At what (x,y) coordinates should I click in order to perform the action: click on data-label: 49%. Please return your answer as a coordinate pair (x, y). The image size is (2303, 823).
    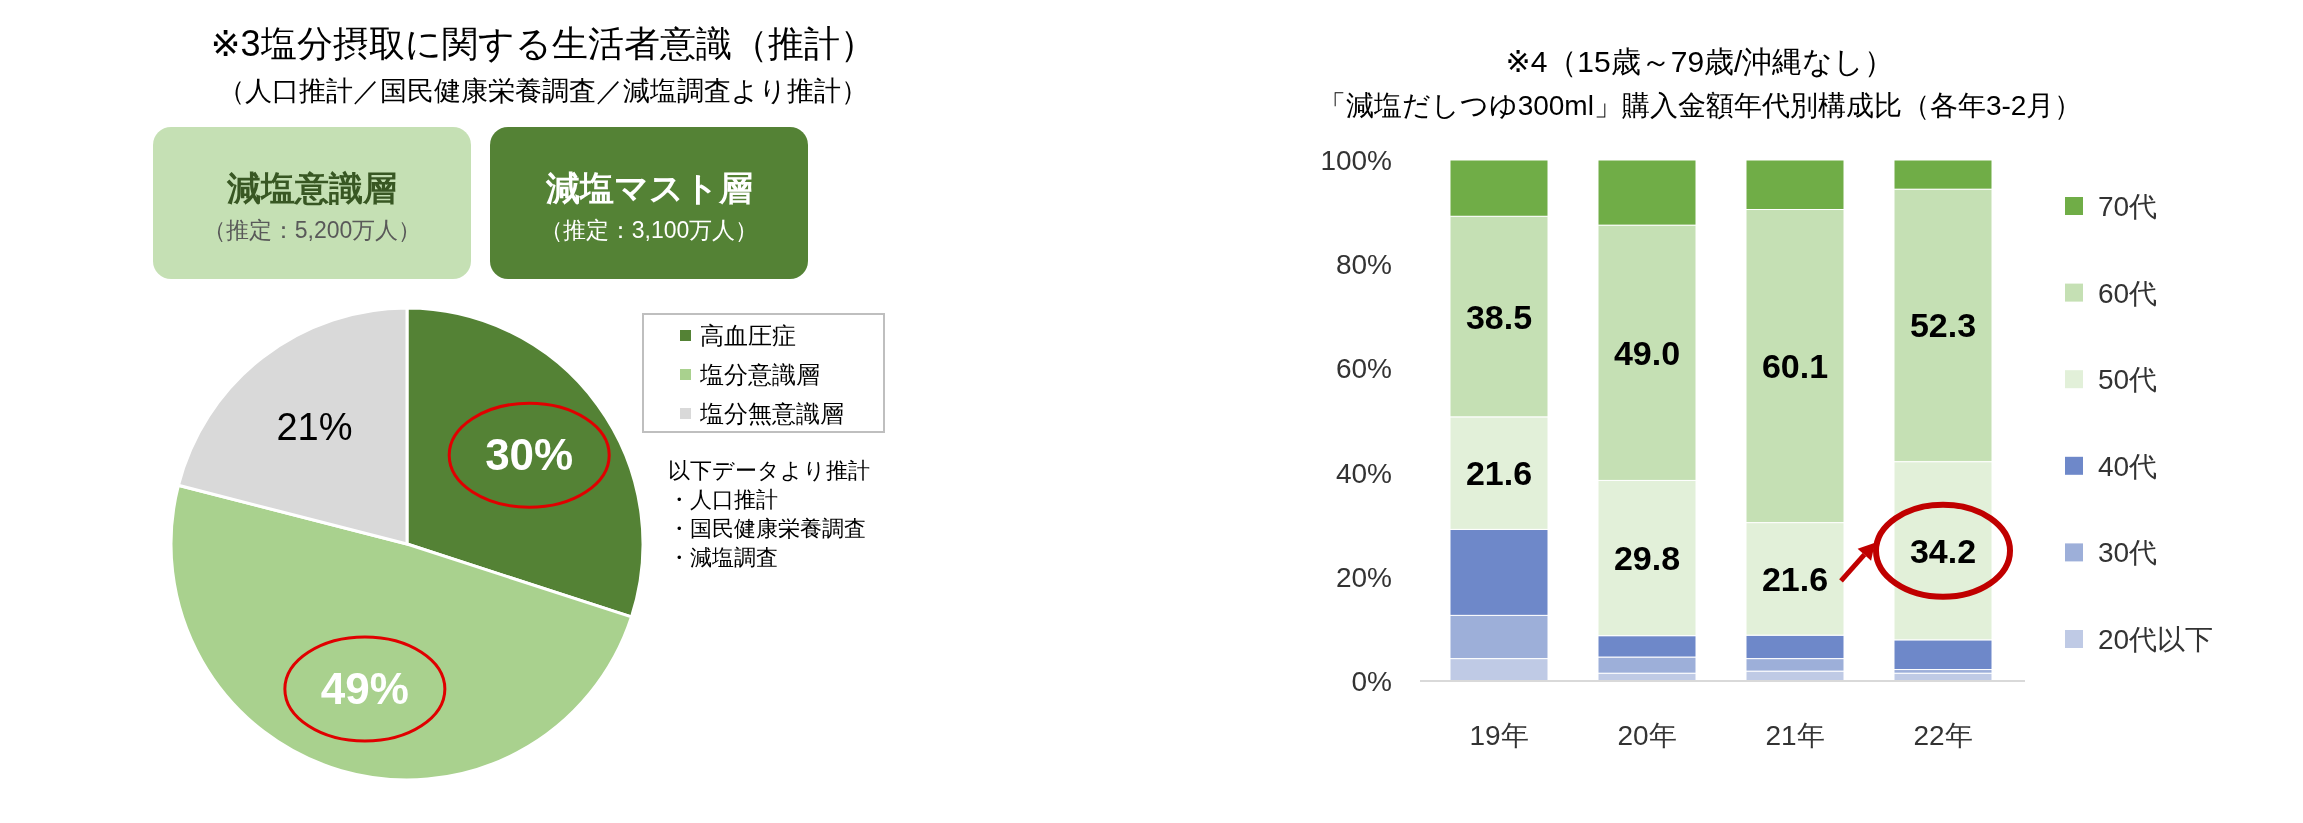
    Looking at the image, I should click on (364, 689).